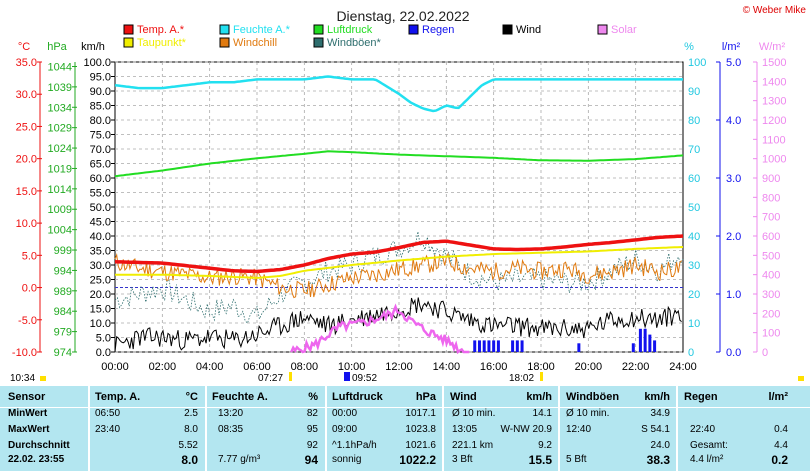 The height and width of the screenshot is (471, 810). Describe the element at coordinates (352, 367) in the screenshot. I see `tick-x: 10:00` at that location.